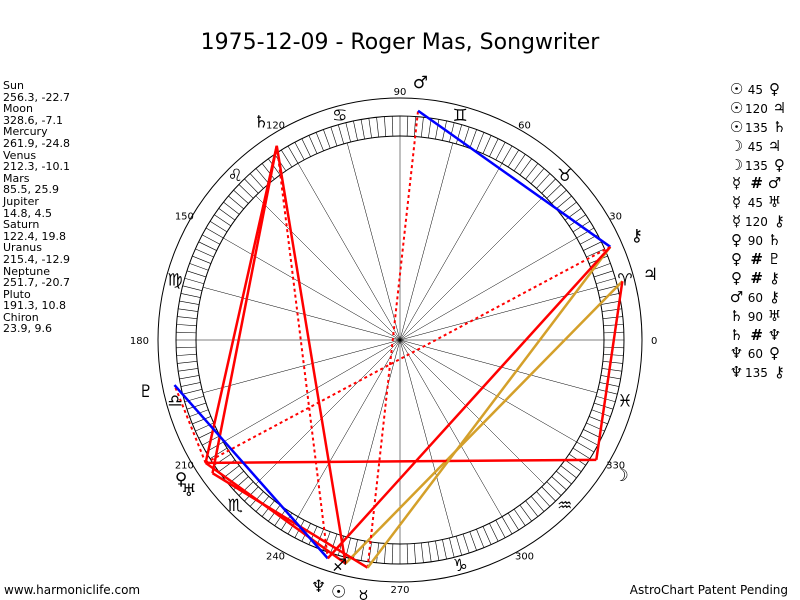 Image resolution: width=800 pixels, height=600 pixels. I want to click on planet-coords-neptune: 251.7, -20.7, so click(36, 283).